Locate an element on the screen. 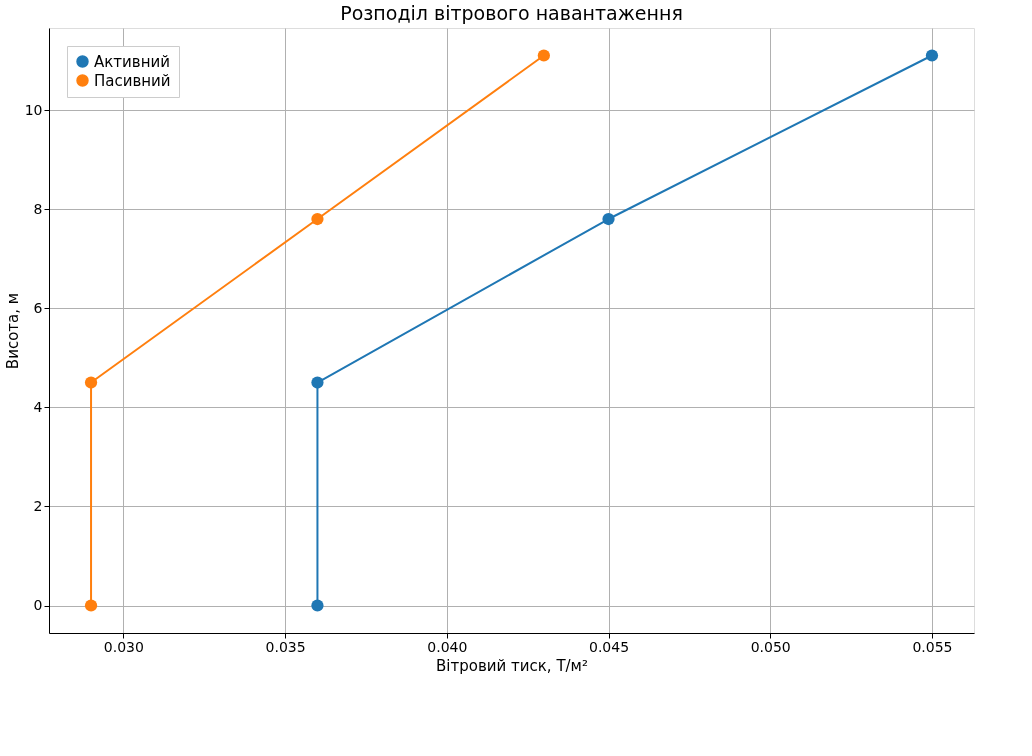 The width and height of the screenshot is (1032, 756). y-tick-label: 6 is located at coordinates (38, 307).